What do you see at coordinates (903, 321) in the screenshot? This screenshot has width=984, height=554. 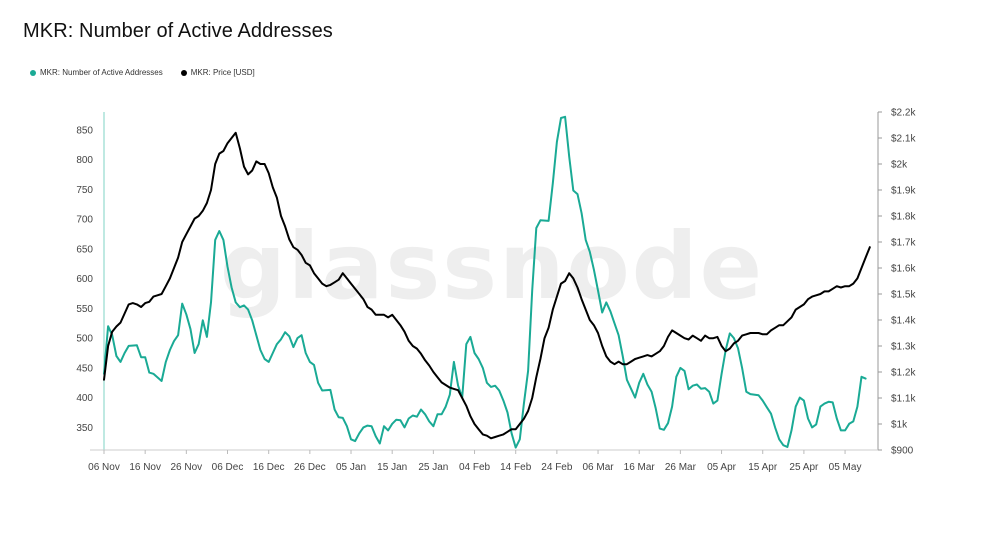 I see `y-right-tick-label: $1.4k` at bounding box center [903, 321].